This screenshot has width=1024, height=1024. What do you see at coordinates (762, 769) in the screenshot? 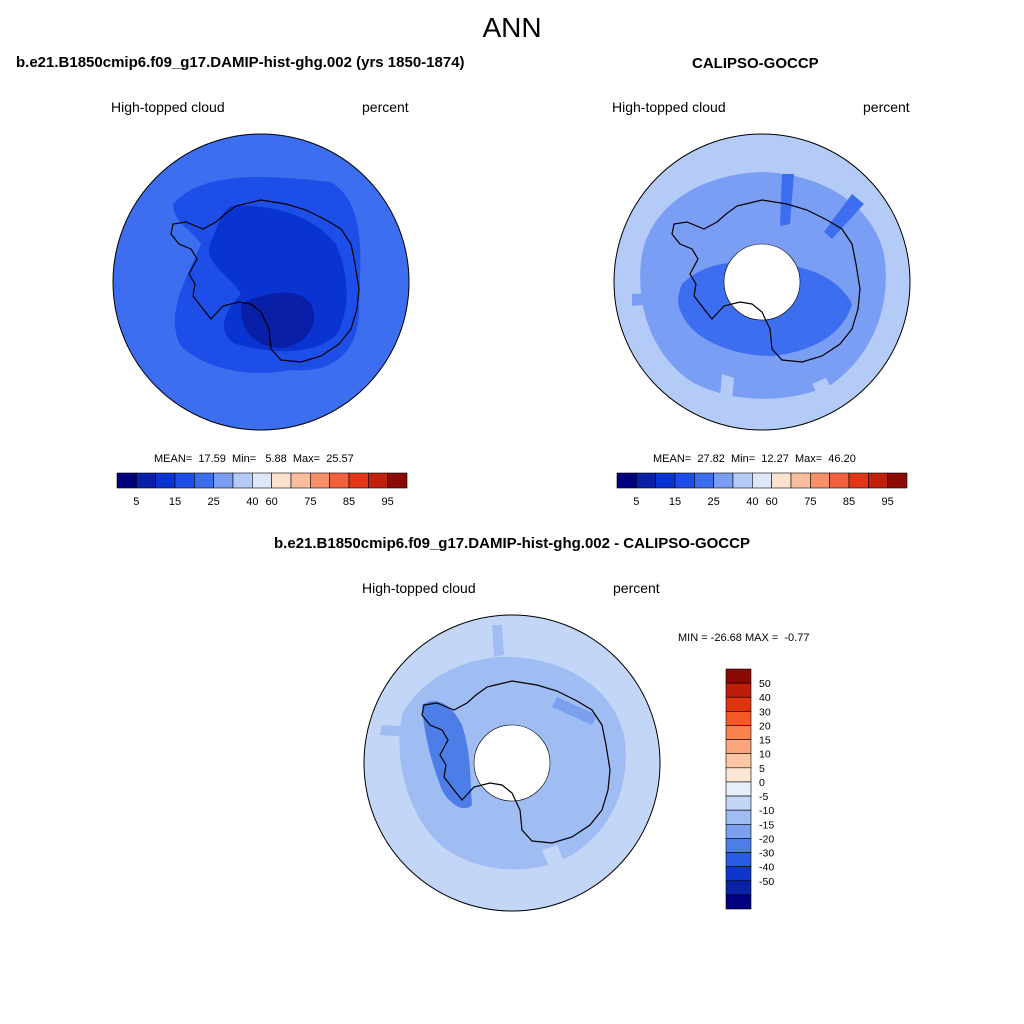
I see `diff-colorbar-tick-label: 5` at bounding box center [762, 769].